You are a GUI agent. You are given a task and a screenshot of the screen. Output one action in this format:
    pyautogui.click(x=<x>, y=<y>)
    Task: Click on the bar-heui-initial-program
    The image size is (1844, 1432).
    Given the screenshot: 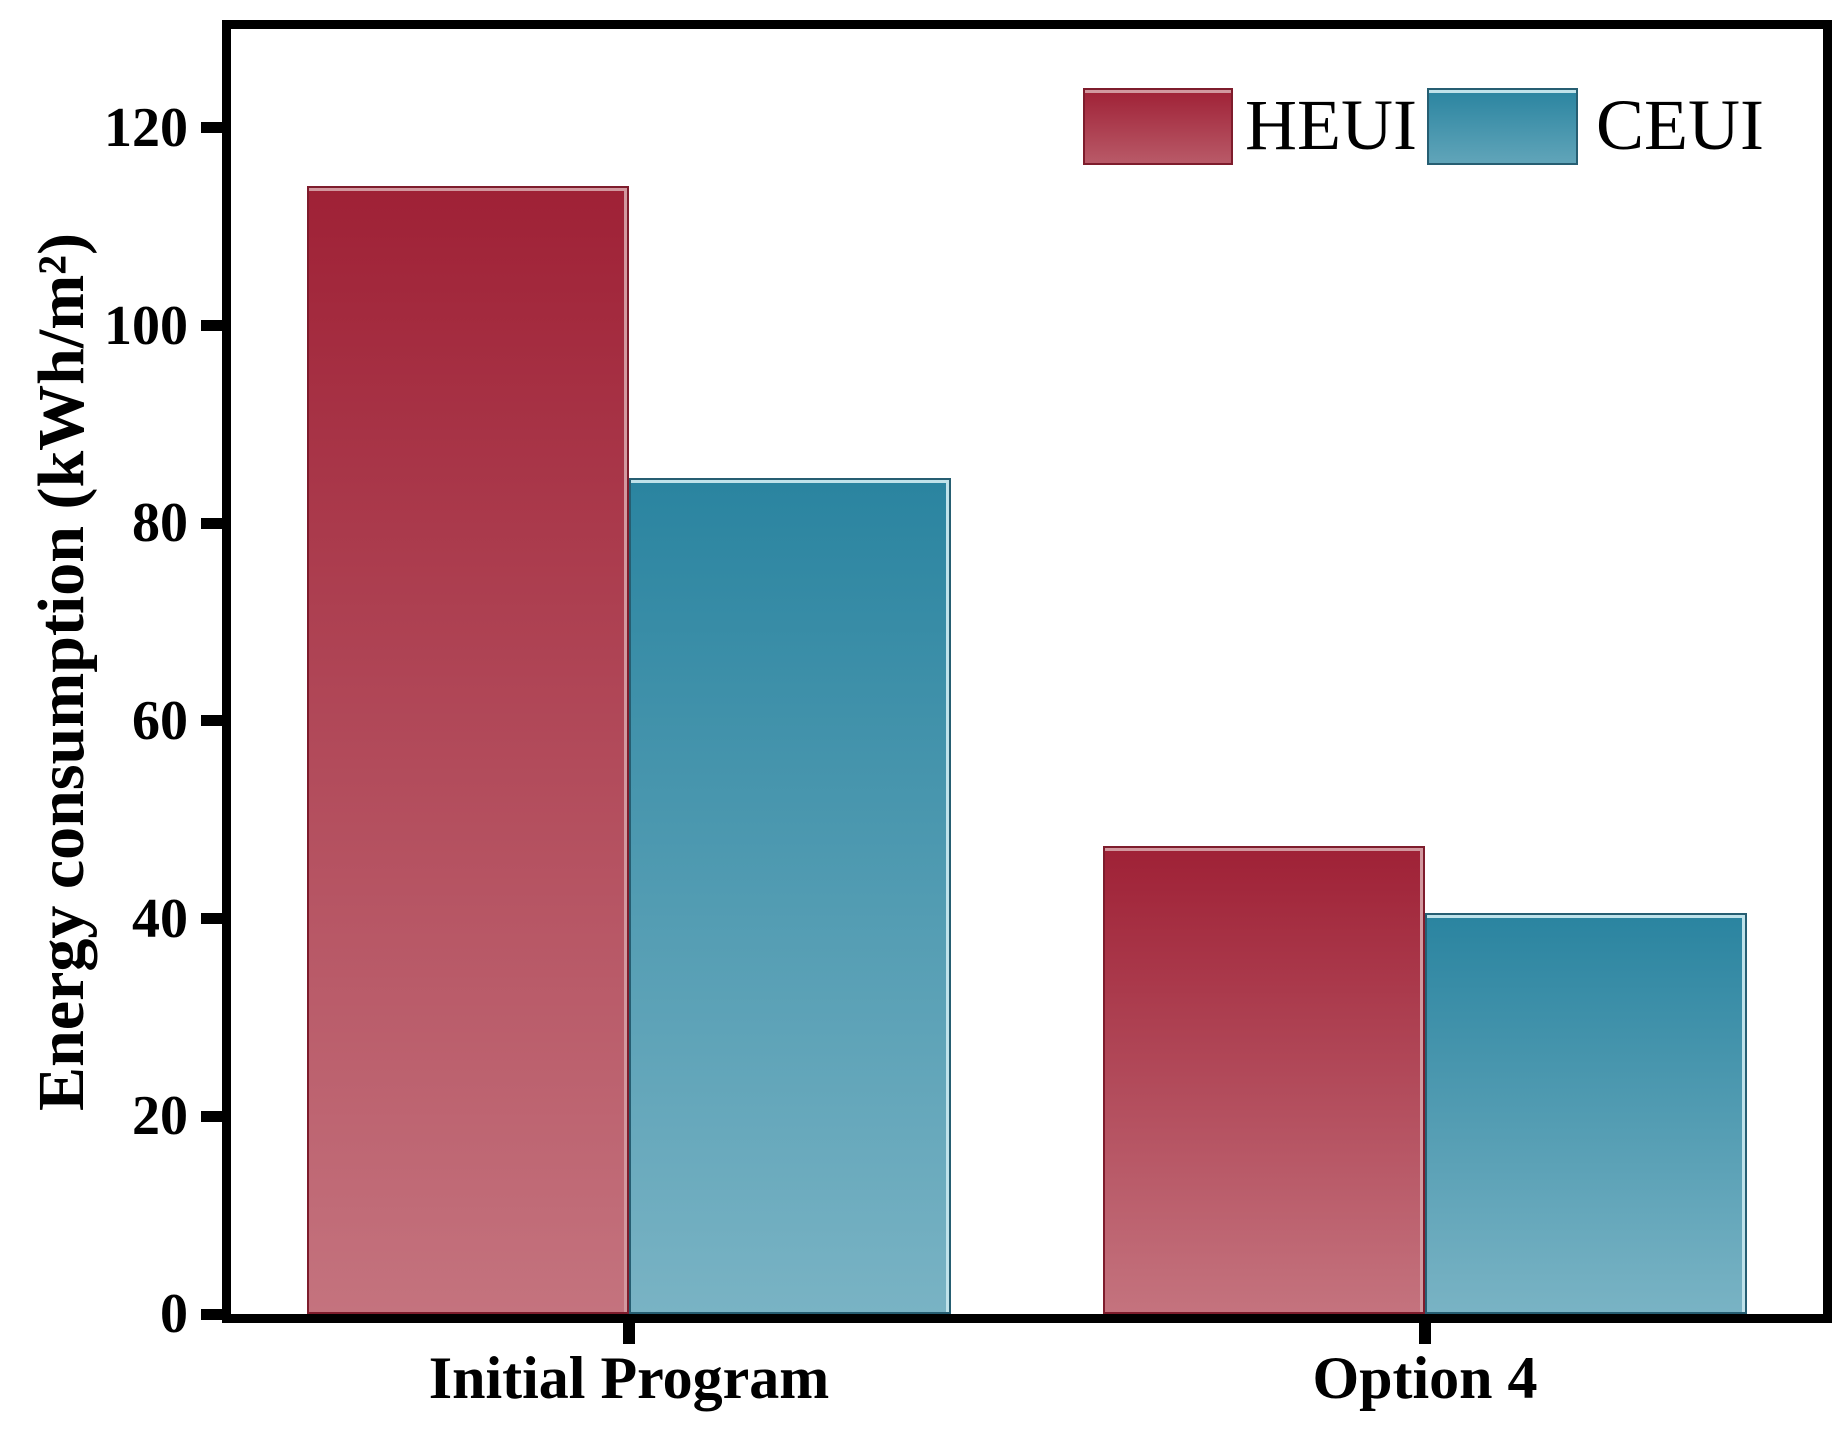 What is the action you would take?
    pyautogui.click(x=468, y=750)
    